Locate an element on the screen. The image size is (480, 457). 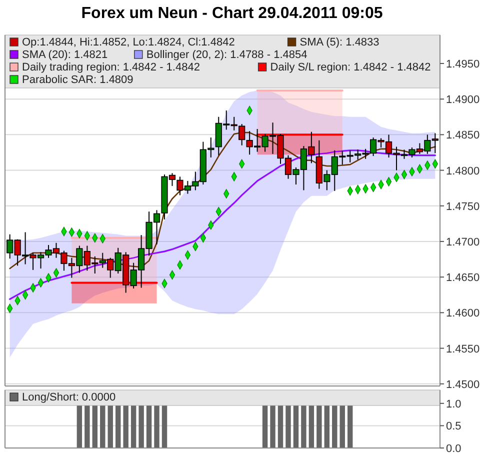
legend-label: Op:1.4844, Hi:1.4852, Lo:1.4824, Cl:1.4842 is located at coordinates (128, 42).